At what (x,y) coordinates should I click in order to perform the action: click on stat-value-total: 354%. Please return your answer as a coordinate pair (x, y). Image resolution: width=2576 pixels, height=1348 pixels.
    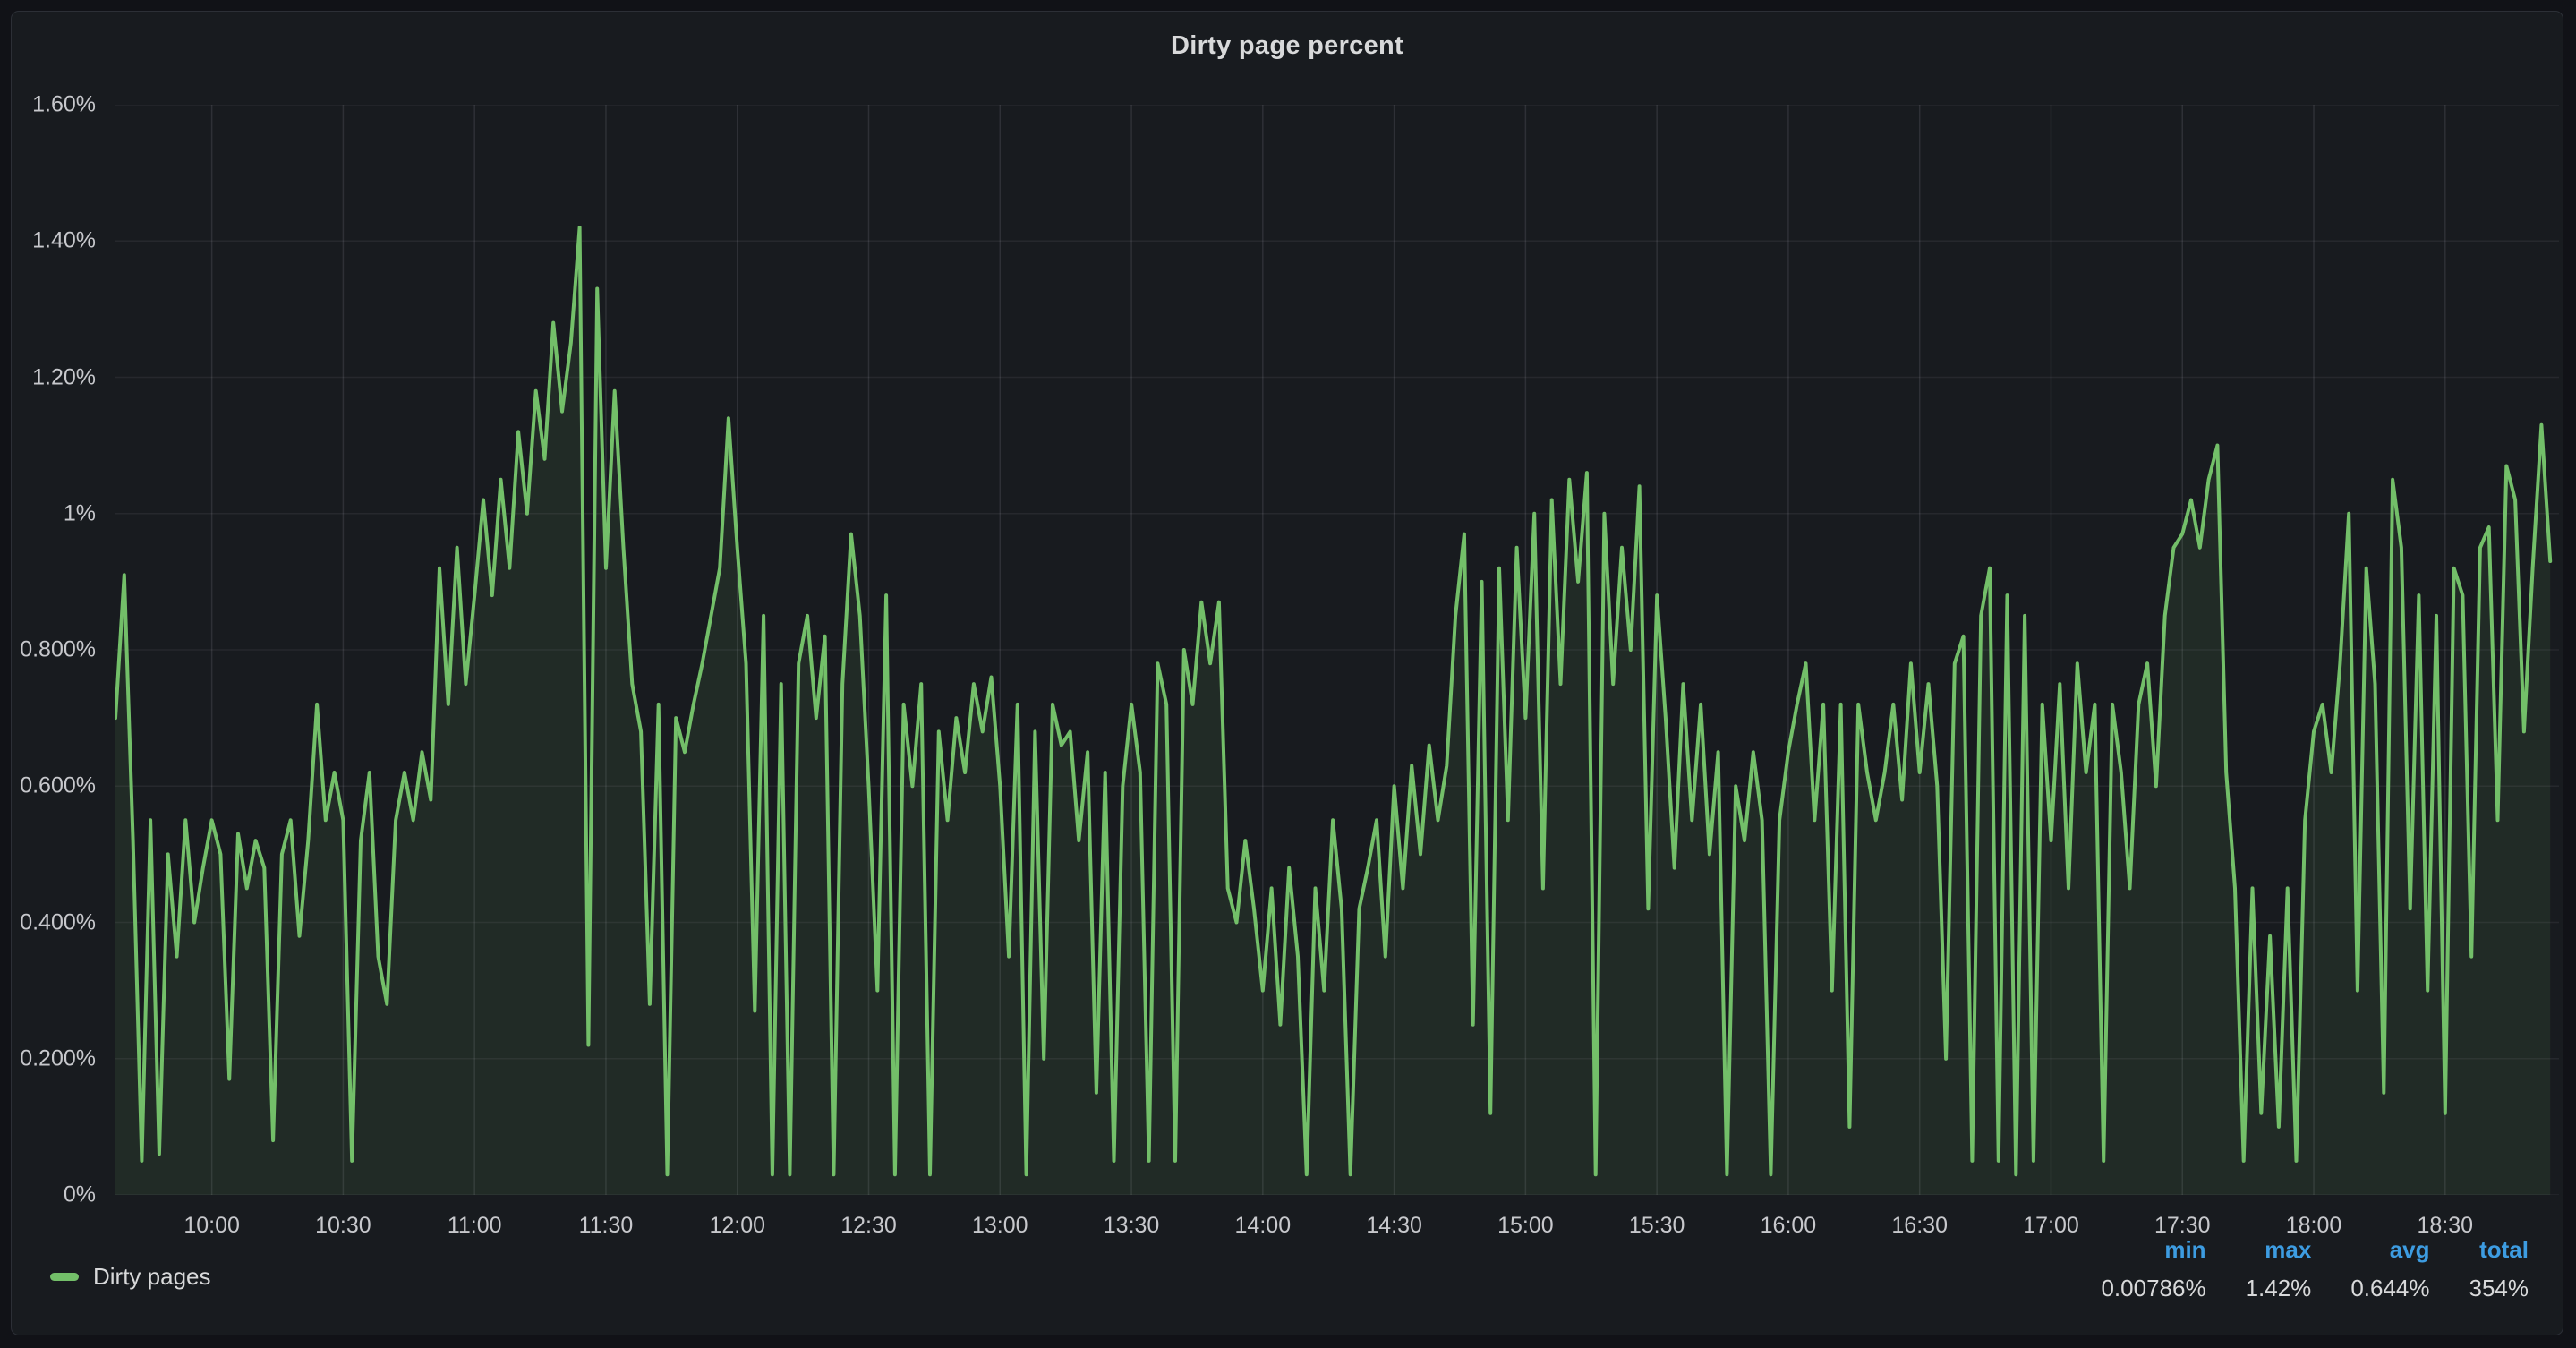
    Looking at the image, I should click on (2499, 1288).